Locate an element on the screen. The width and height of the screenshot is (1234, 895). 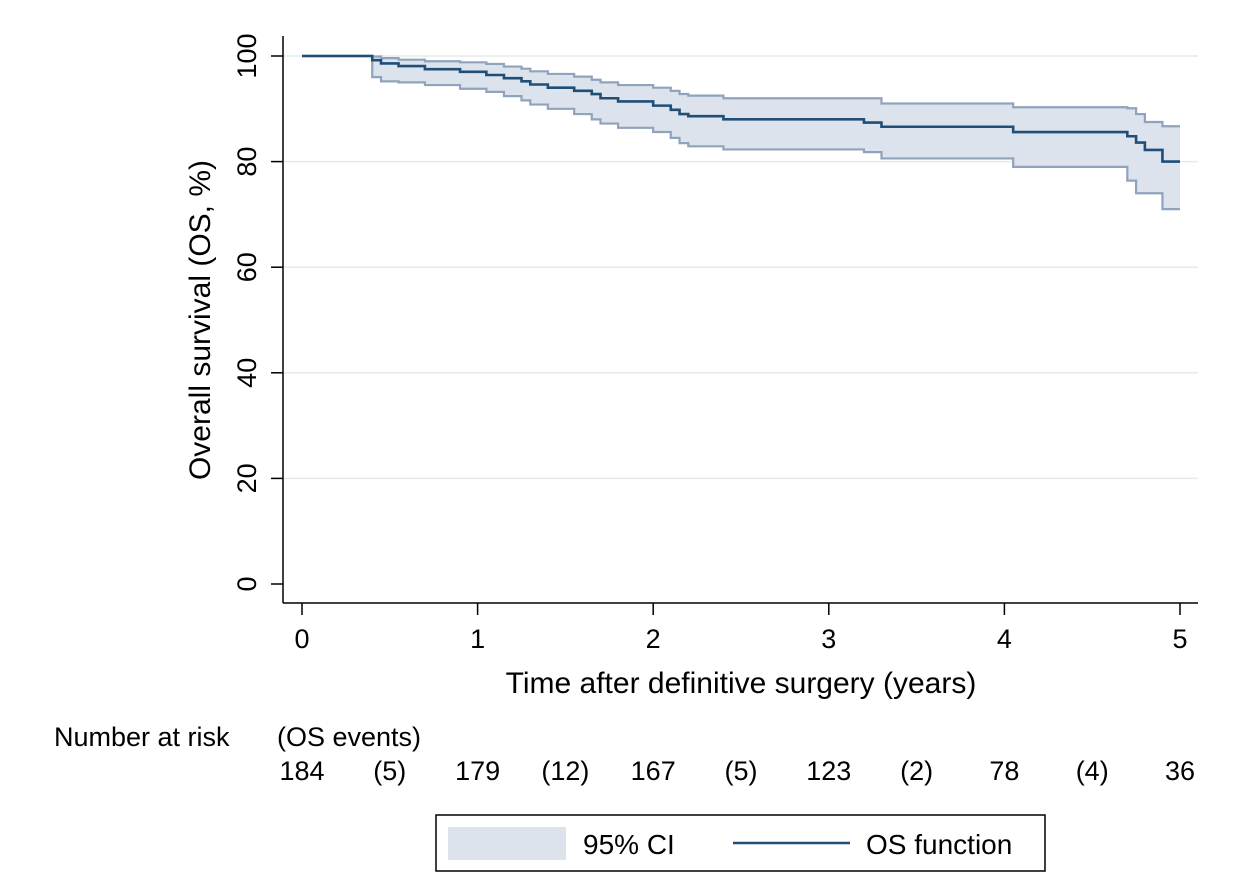
ci-band-layer is located at coordinates (741, 132).